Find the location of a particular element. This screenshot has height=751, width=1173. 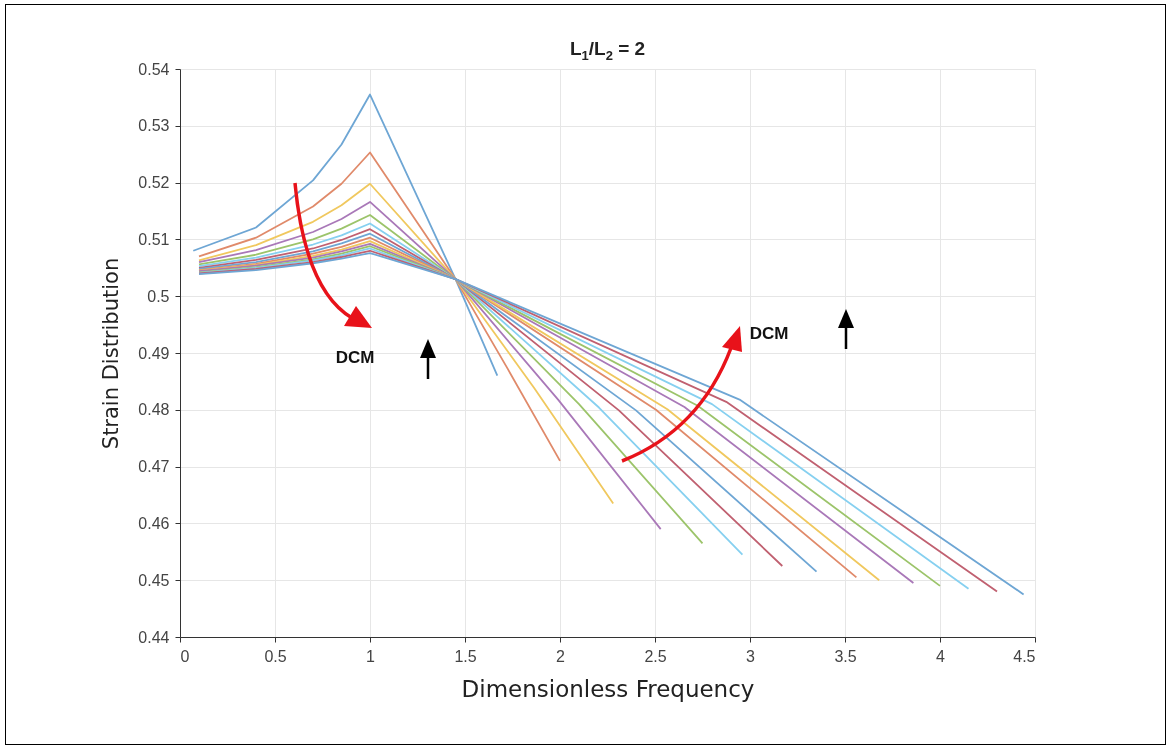

x-tick-label: 2.5 is located at coordinates (655, 656).